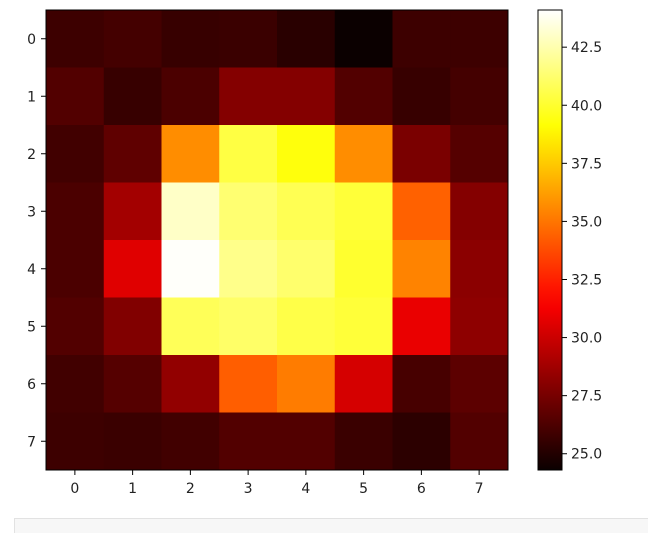 Image resolution: width=648 pixels, height=533 pixels. Describe the element at coordinates (586, 164) in the screenshot. I see `colorbar-tick-label: 37.5` at that location.